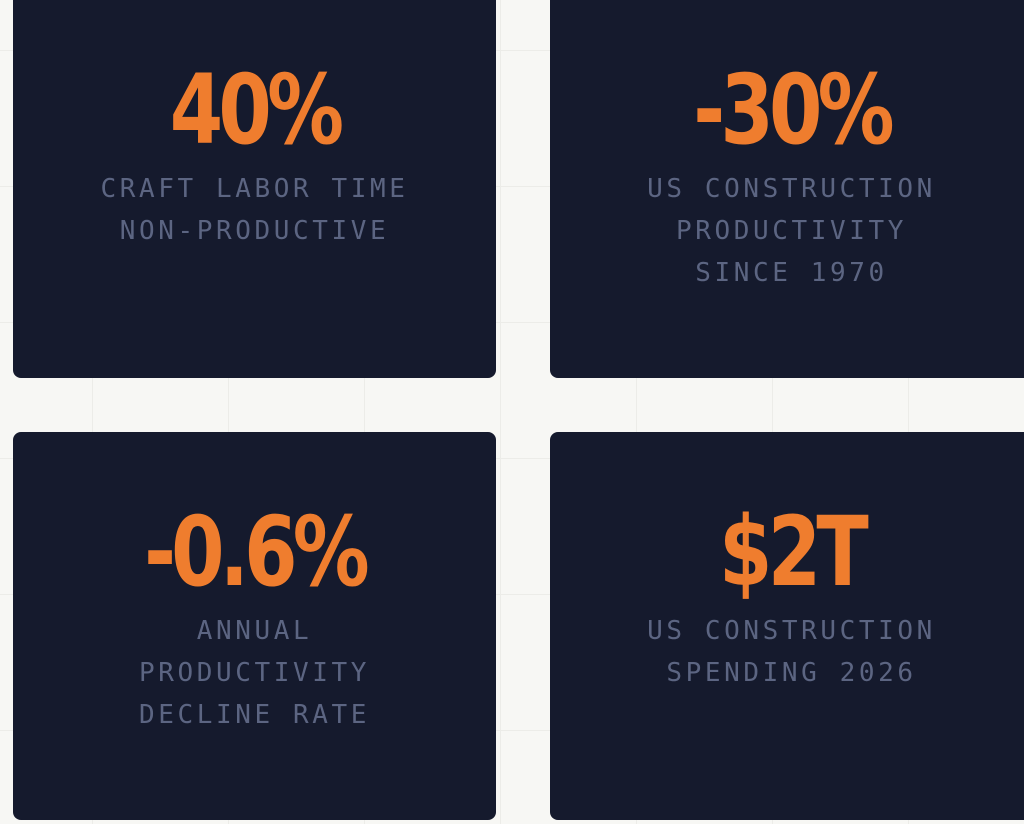 This screenshot has width=1024, height=824. I want to click on stat-label-line: SPENDING 2026, so click(791, 673).